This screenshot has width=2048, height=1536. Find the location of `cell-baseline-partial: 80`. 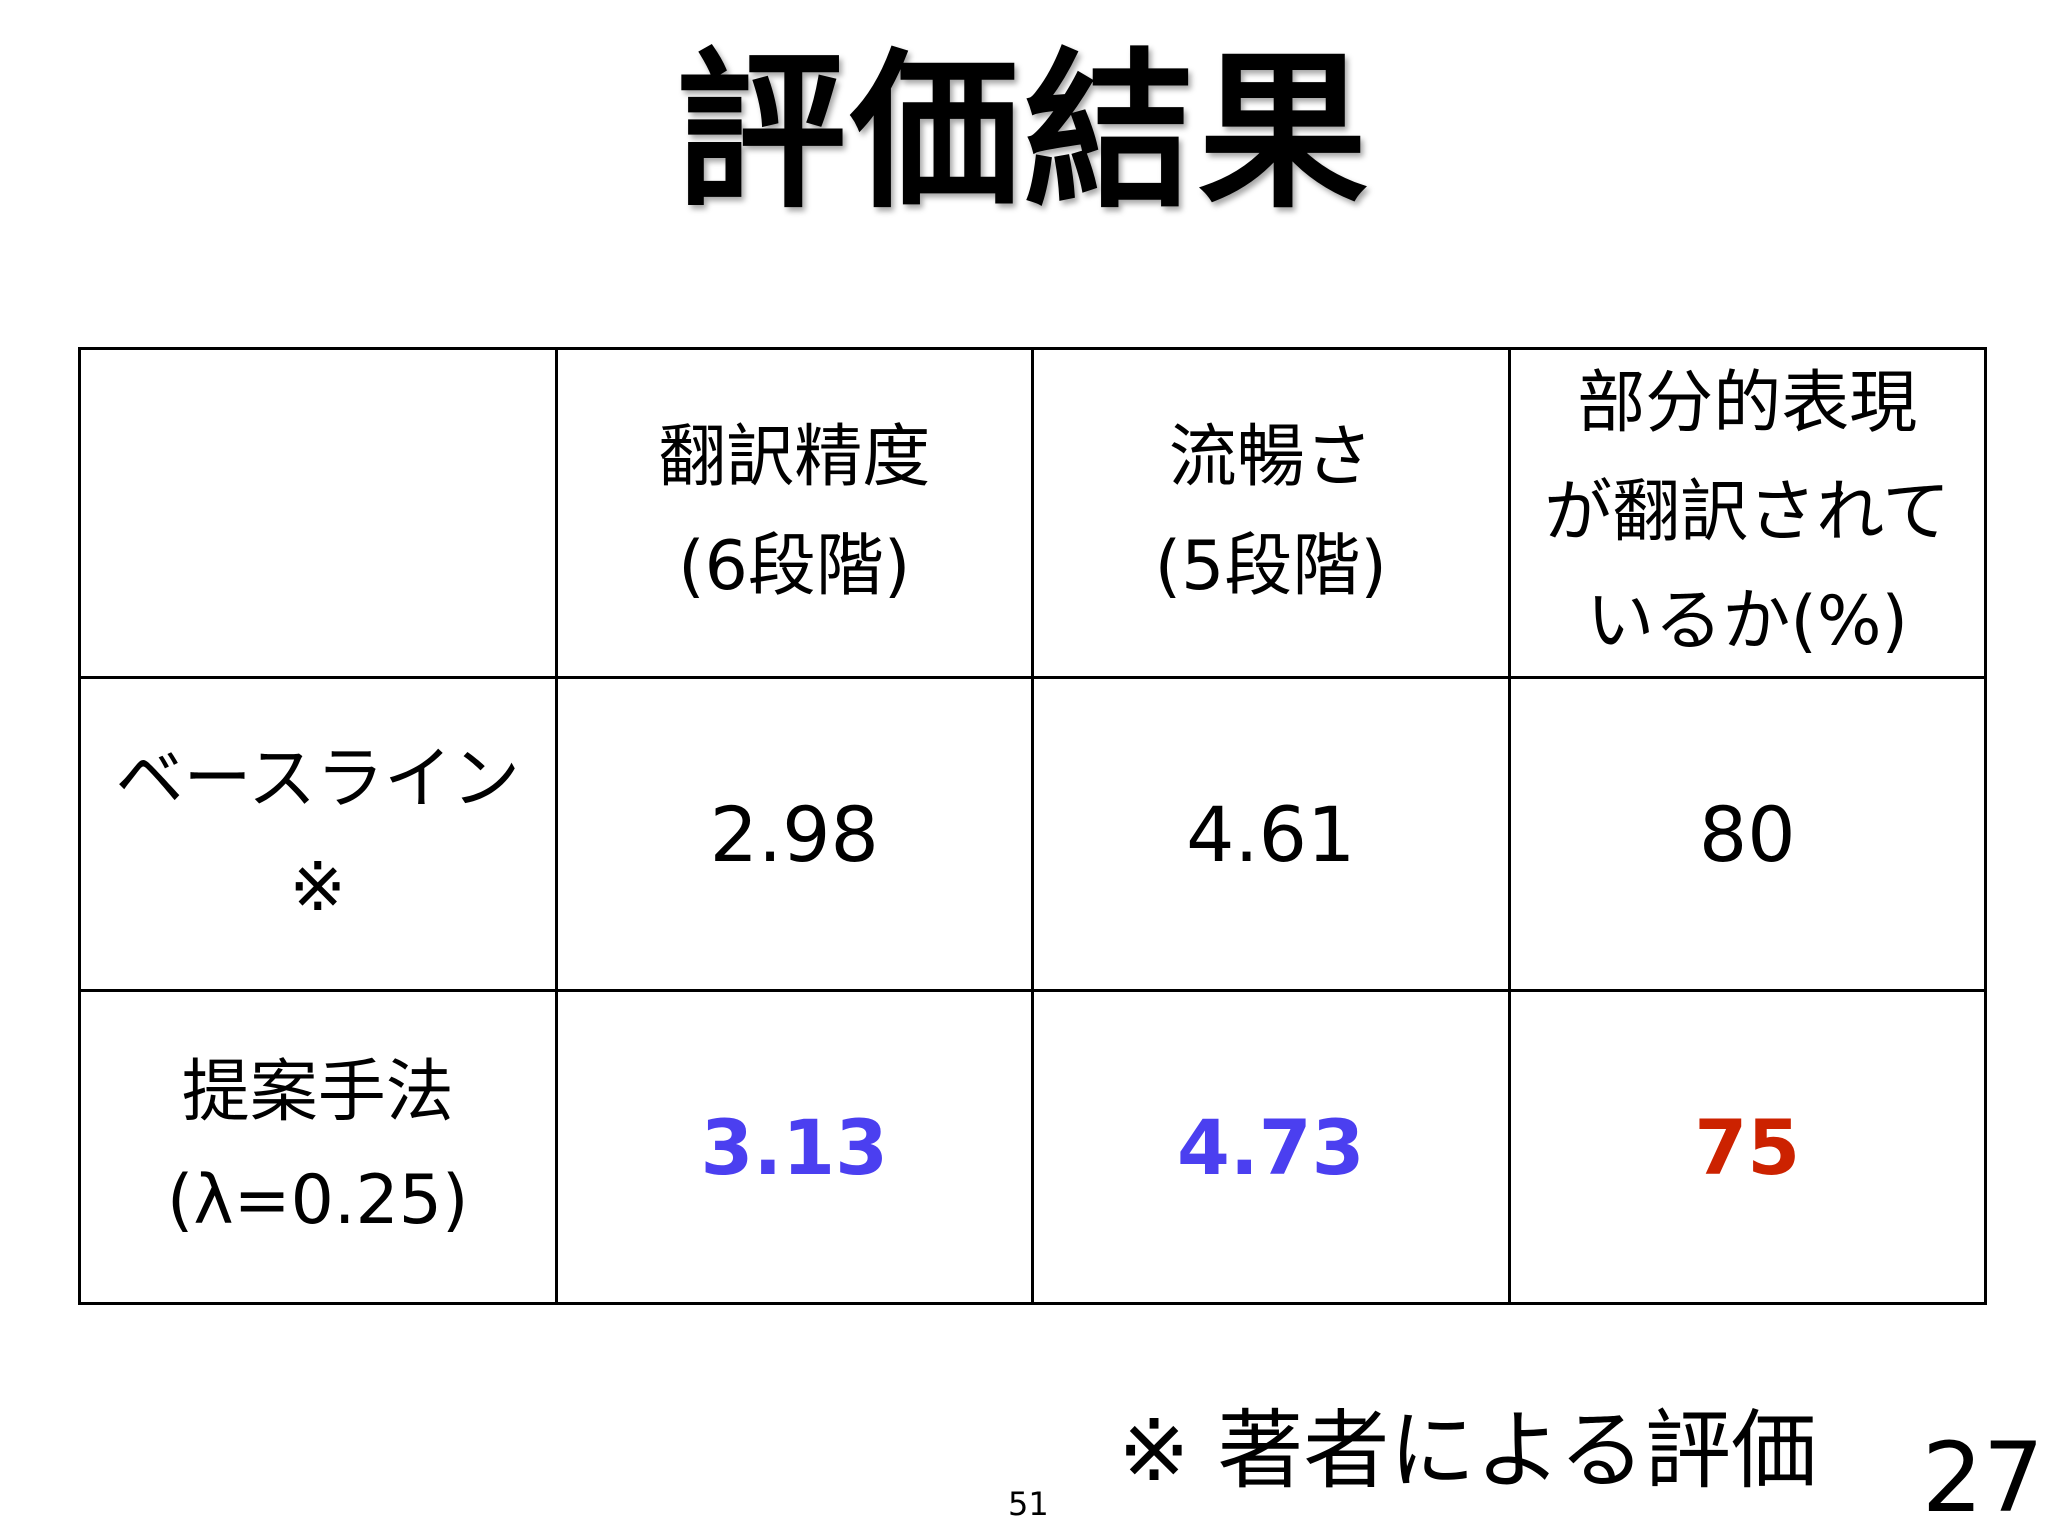

cell-baseline-partial: 80 is located at coordinates (1747, 834).